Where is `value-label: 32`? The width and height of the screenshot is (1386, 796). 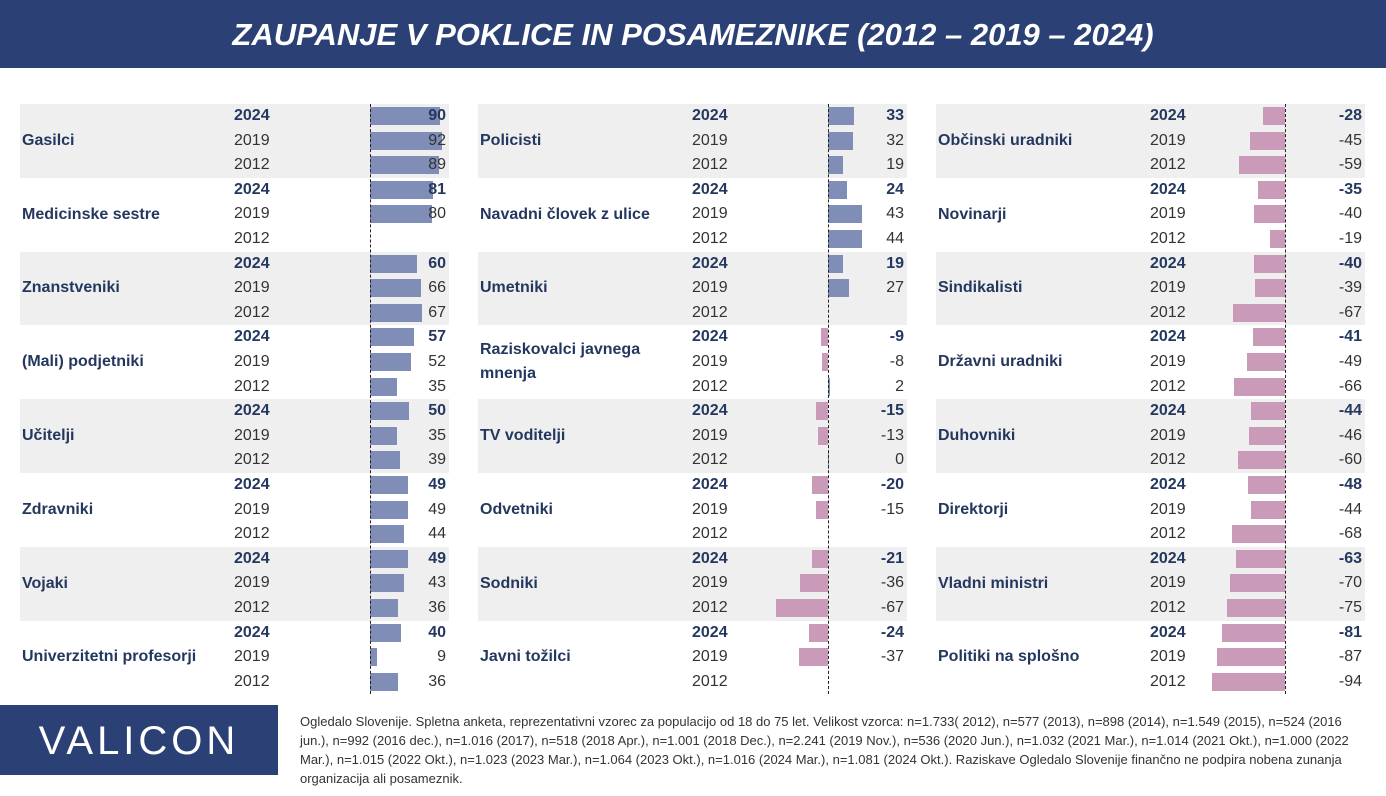 value-label: 32 is located at coordinates (895, 140).